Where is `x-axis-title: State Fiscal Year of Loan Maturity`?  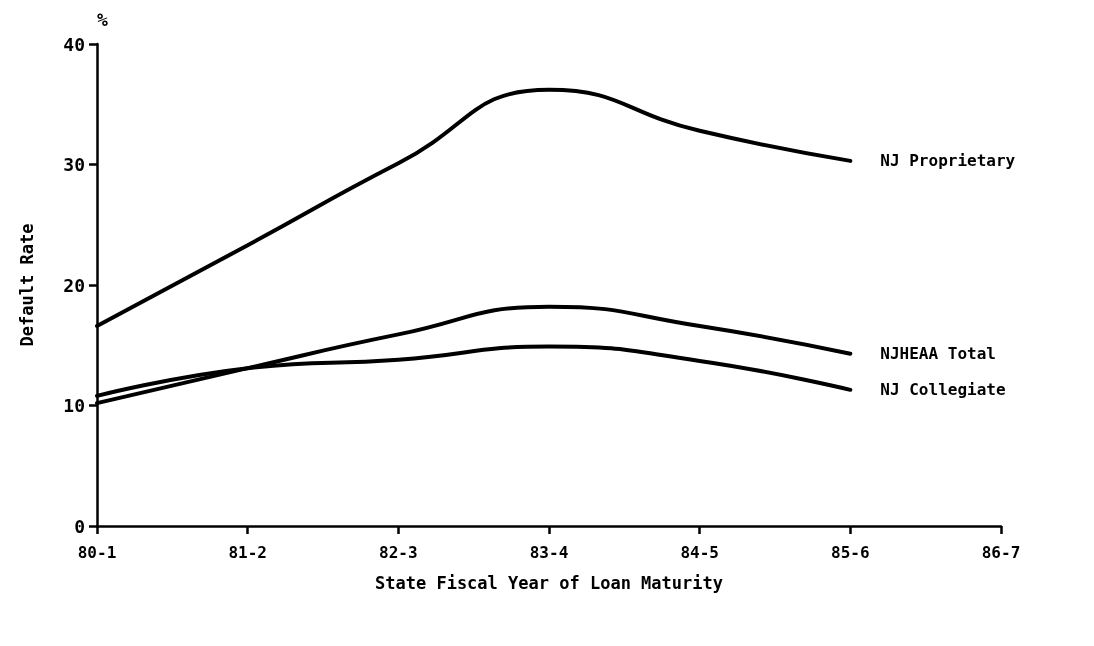
x-axis-title: State Fiscal Year of Loan Maturity is located at coordinates (549, 582).